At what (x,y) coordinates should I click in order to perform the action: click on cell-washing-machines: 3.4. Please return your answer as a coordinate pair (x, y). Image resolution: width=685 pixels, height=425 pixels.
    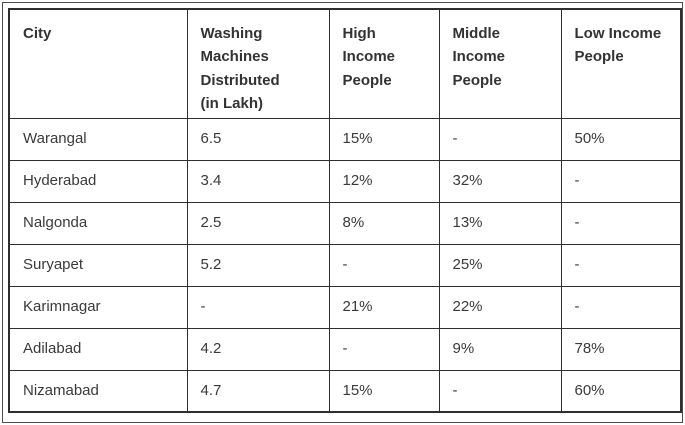
    Looking at the image, I should click on (258, 181).